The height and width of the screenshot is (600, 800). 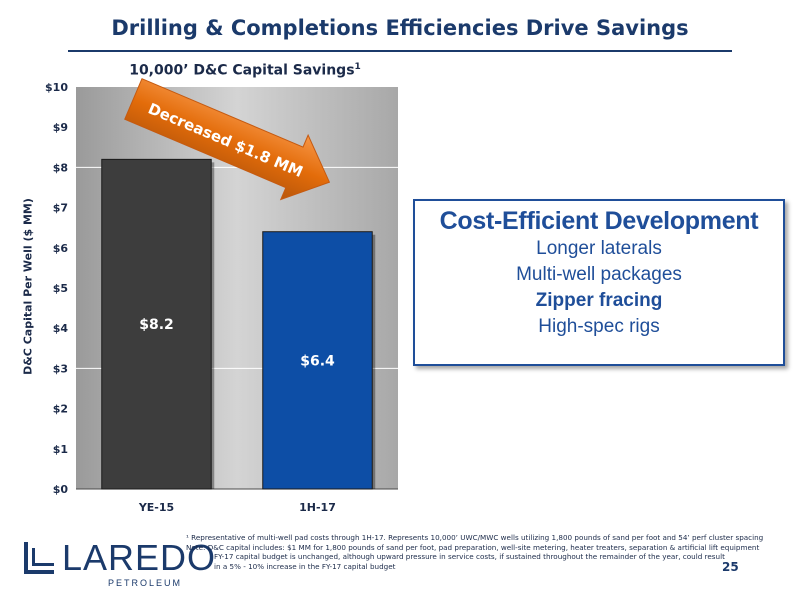 I want to click on y-tick-label: $1, so click(x=60, y=449).